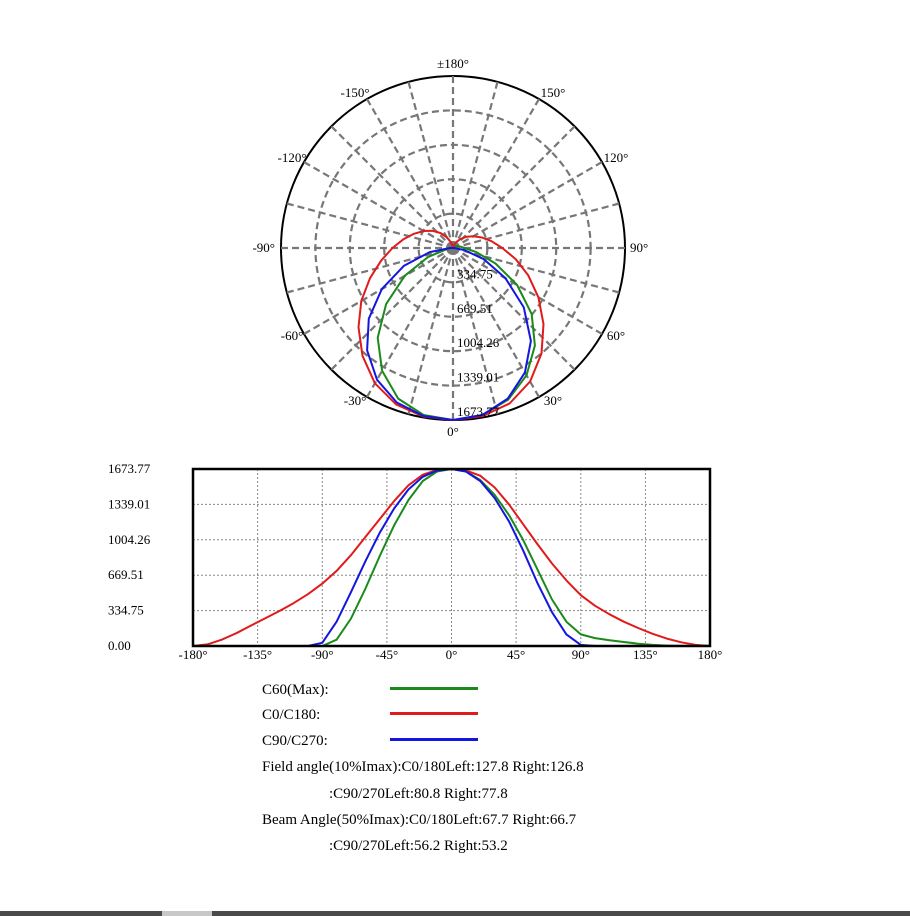 Image resolution: width=910 pixels, height=916 pixels. What do you see at coordinates (355, 400) in the screenshot?
I see `polar-angle-label: -30°` at bounding box center [355, 400].